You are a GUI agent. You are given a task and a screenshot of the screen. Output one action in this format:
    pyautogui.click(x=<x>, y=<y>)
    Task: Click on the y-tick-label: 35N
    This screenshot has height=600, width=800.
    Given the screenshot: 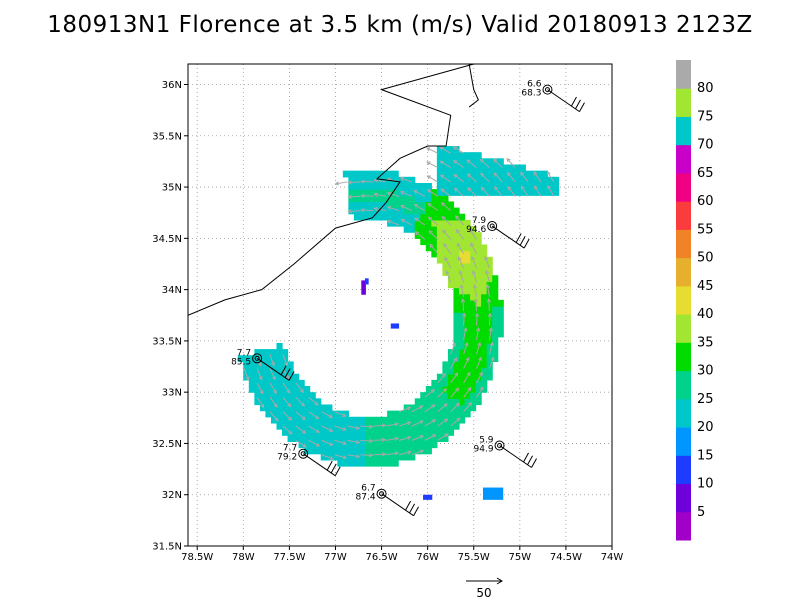 What is the action you would take?
    pyautogui.click(x=172, y=188)
    